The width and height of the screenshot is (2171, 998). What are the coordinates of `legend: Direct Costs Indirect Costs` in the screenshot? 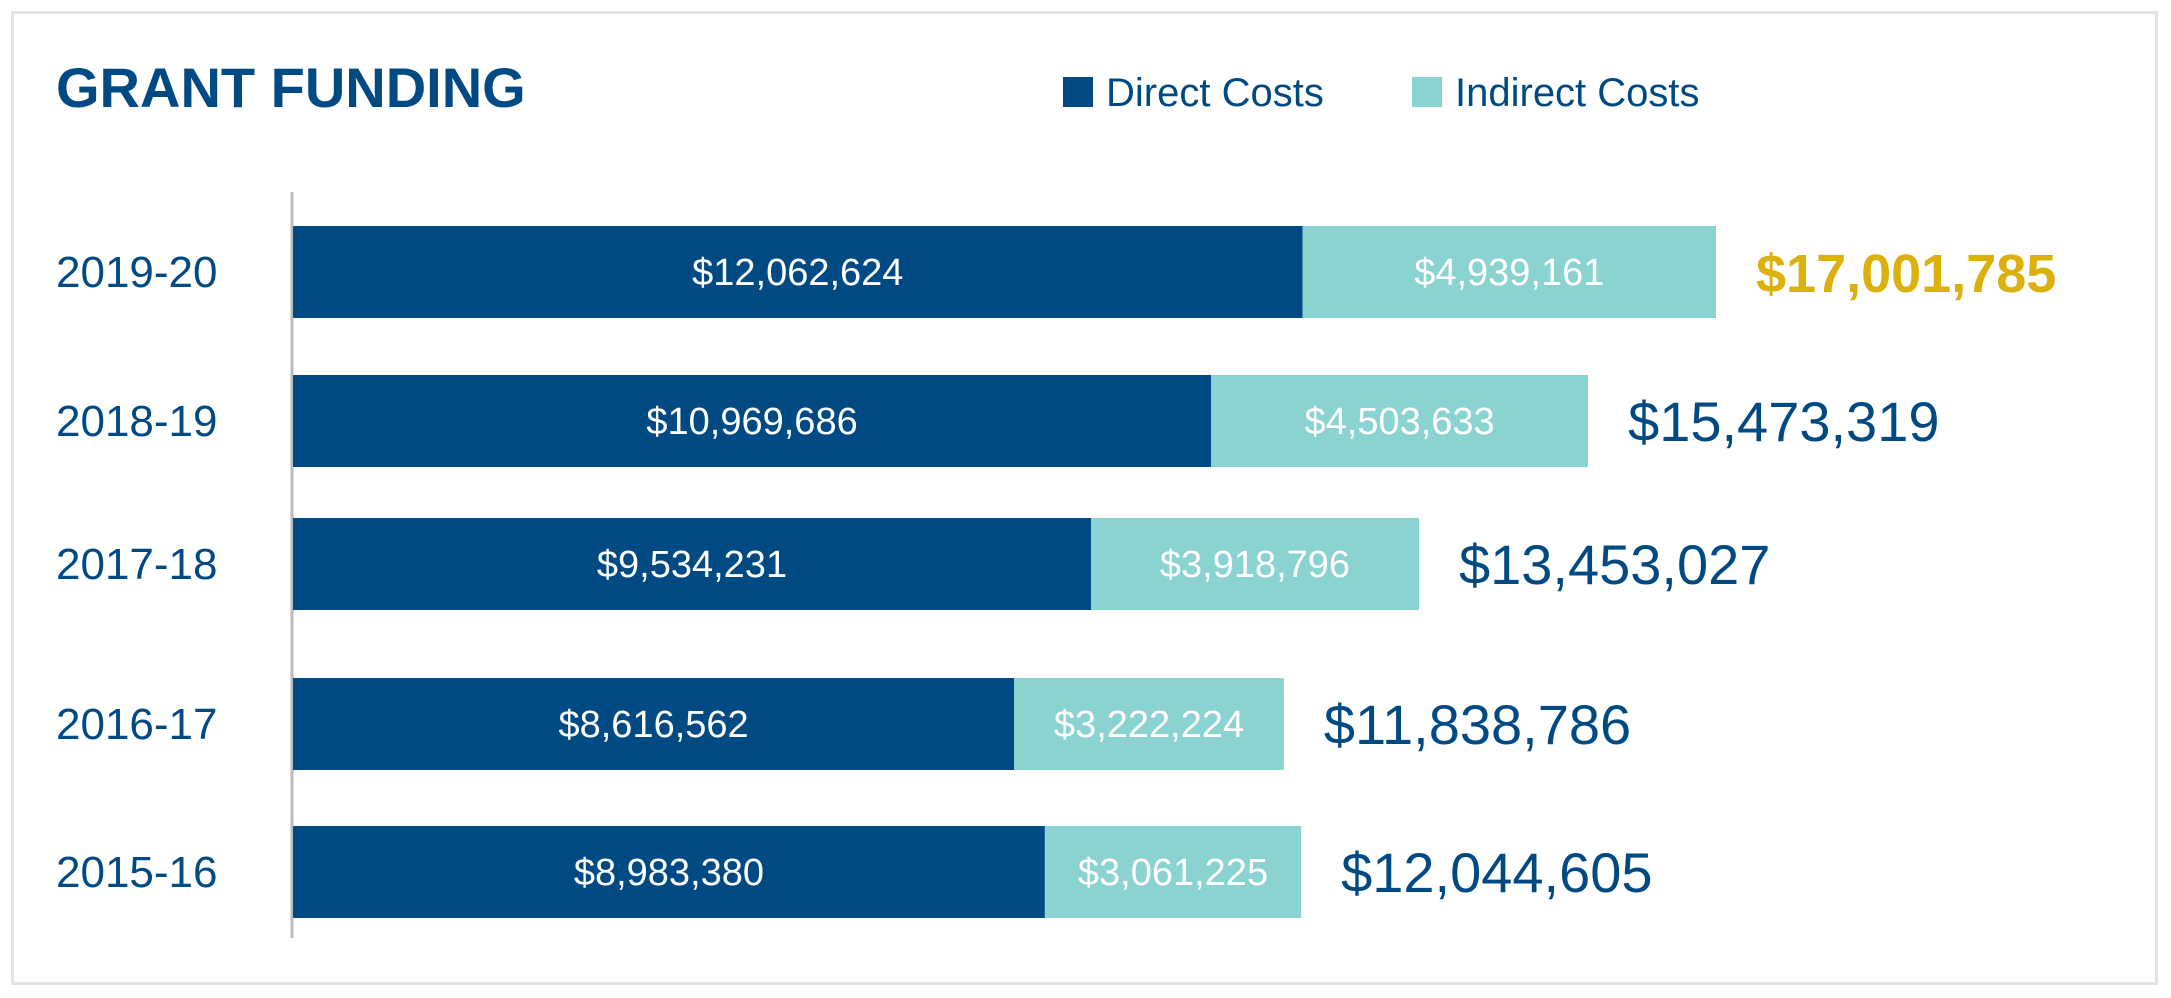 It's located at (1381, 93).